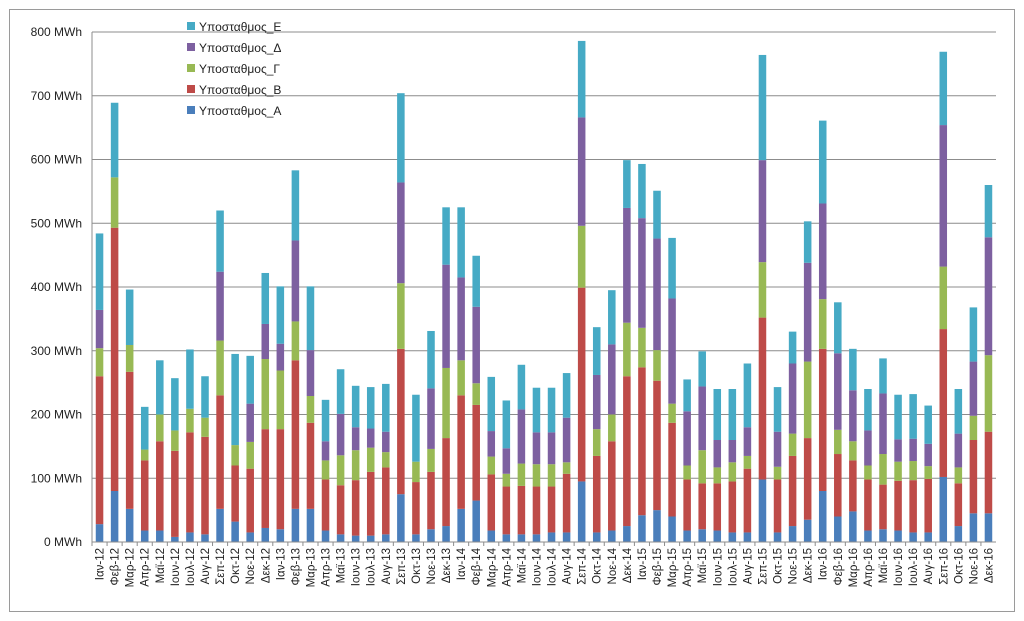 The width and height of the screenshot is (1024, 621). What do you see at coordinates (56, 287) in the screenshot?
I see `y-tick-label: 400 MWh` at bounding box center [56, 287].